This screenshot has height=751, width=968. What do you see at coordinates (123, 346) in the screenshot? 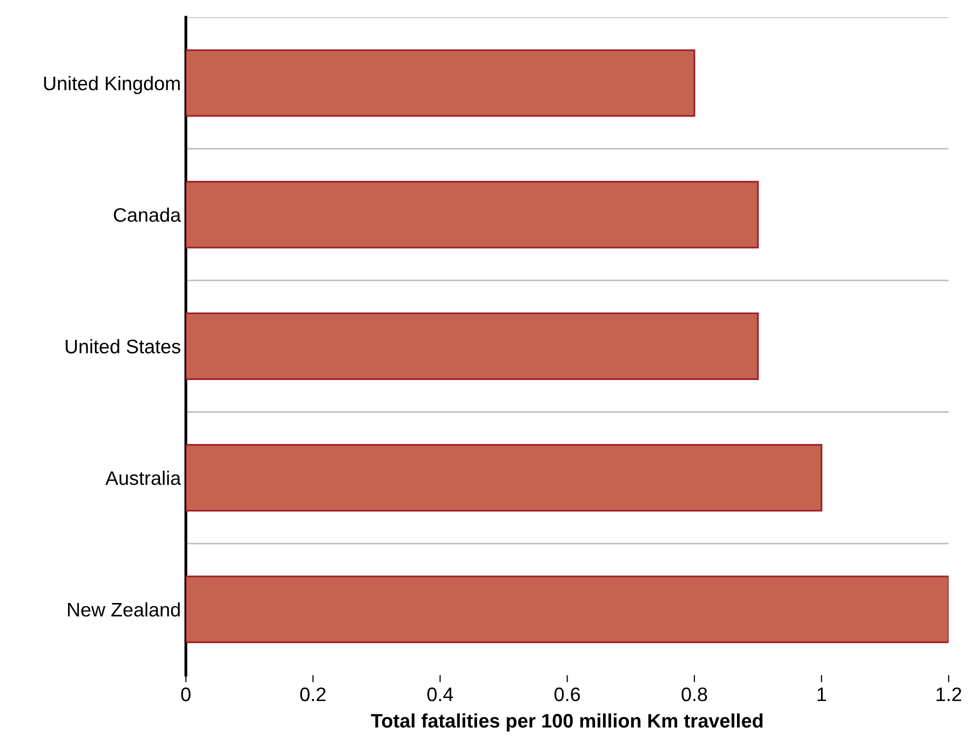
I see `y-tick-label: United States` at bounding box center [123, 346].